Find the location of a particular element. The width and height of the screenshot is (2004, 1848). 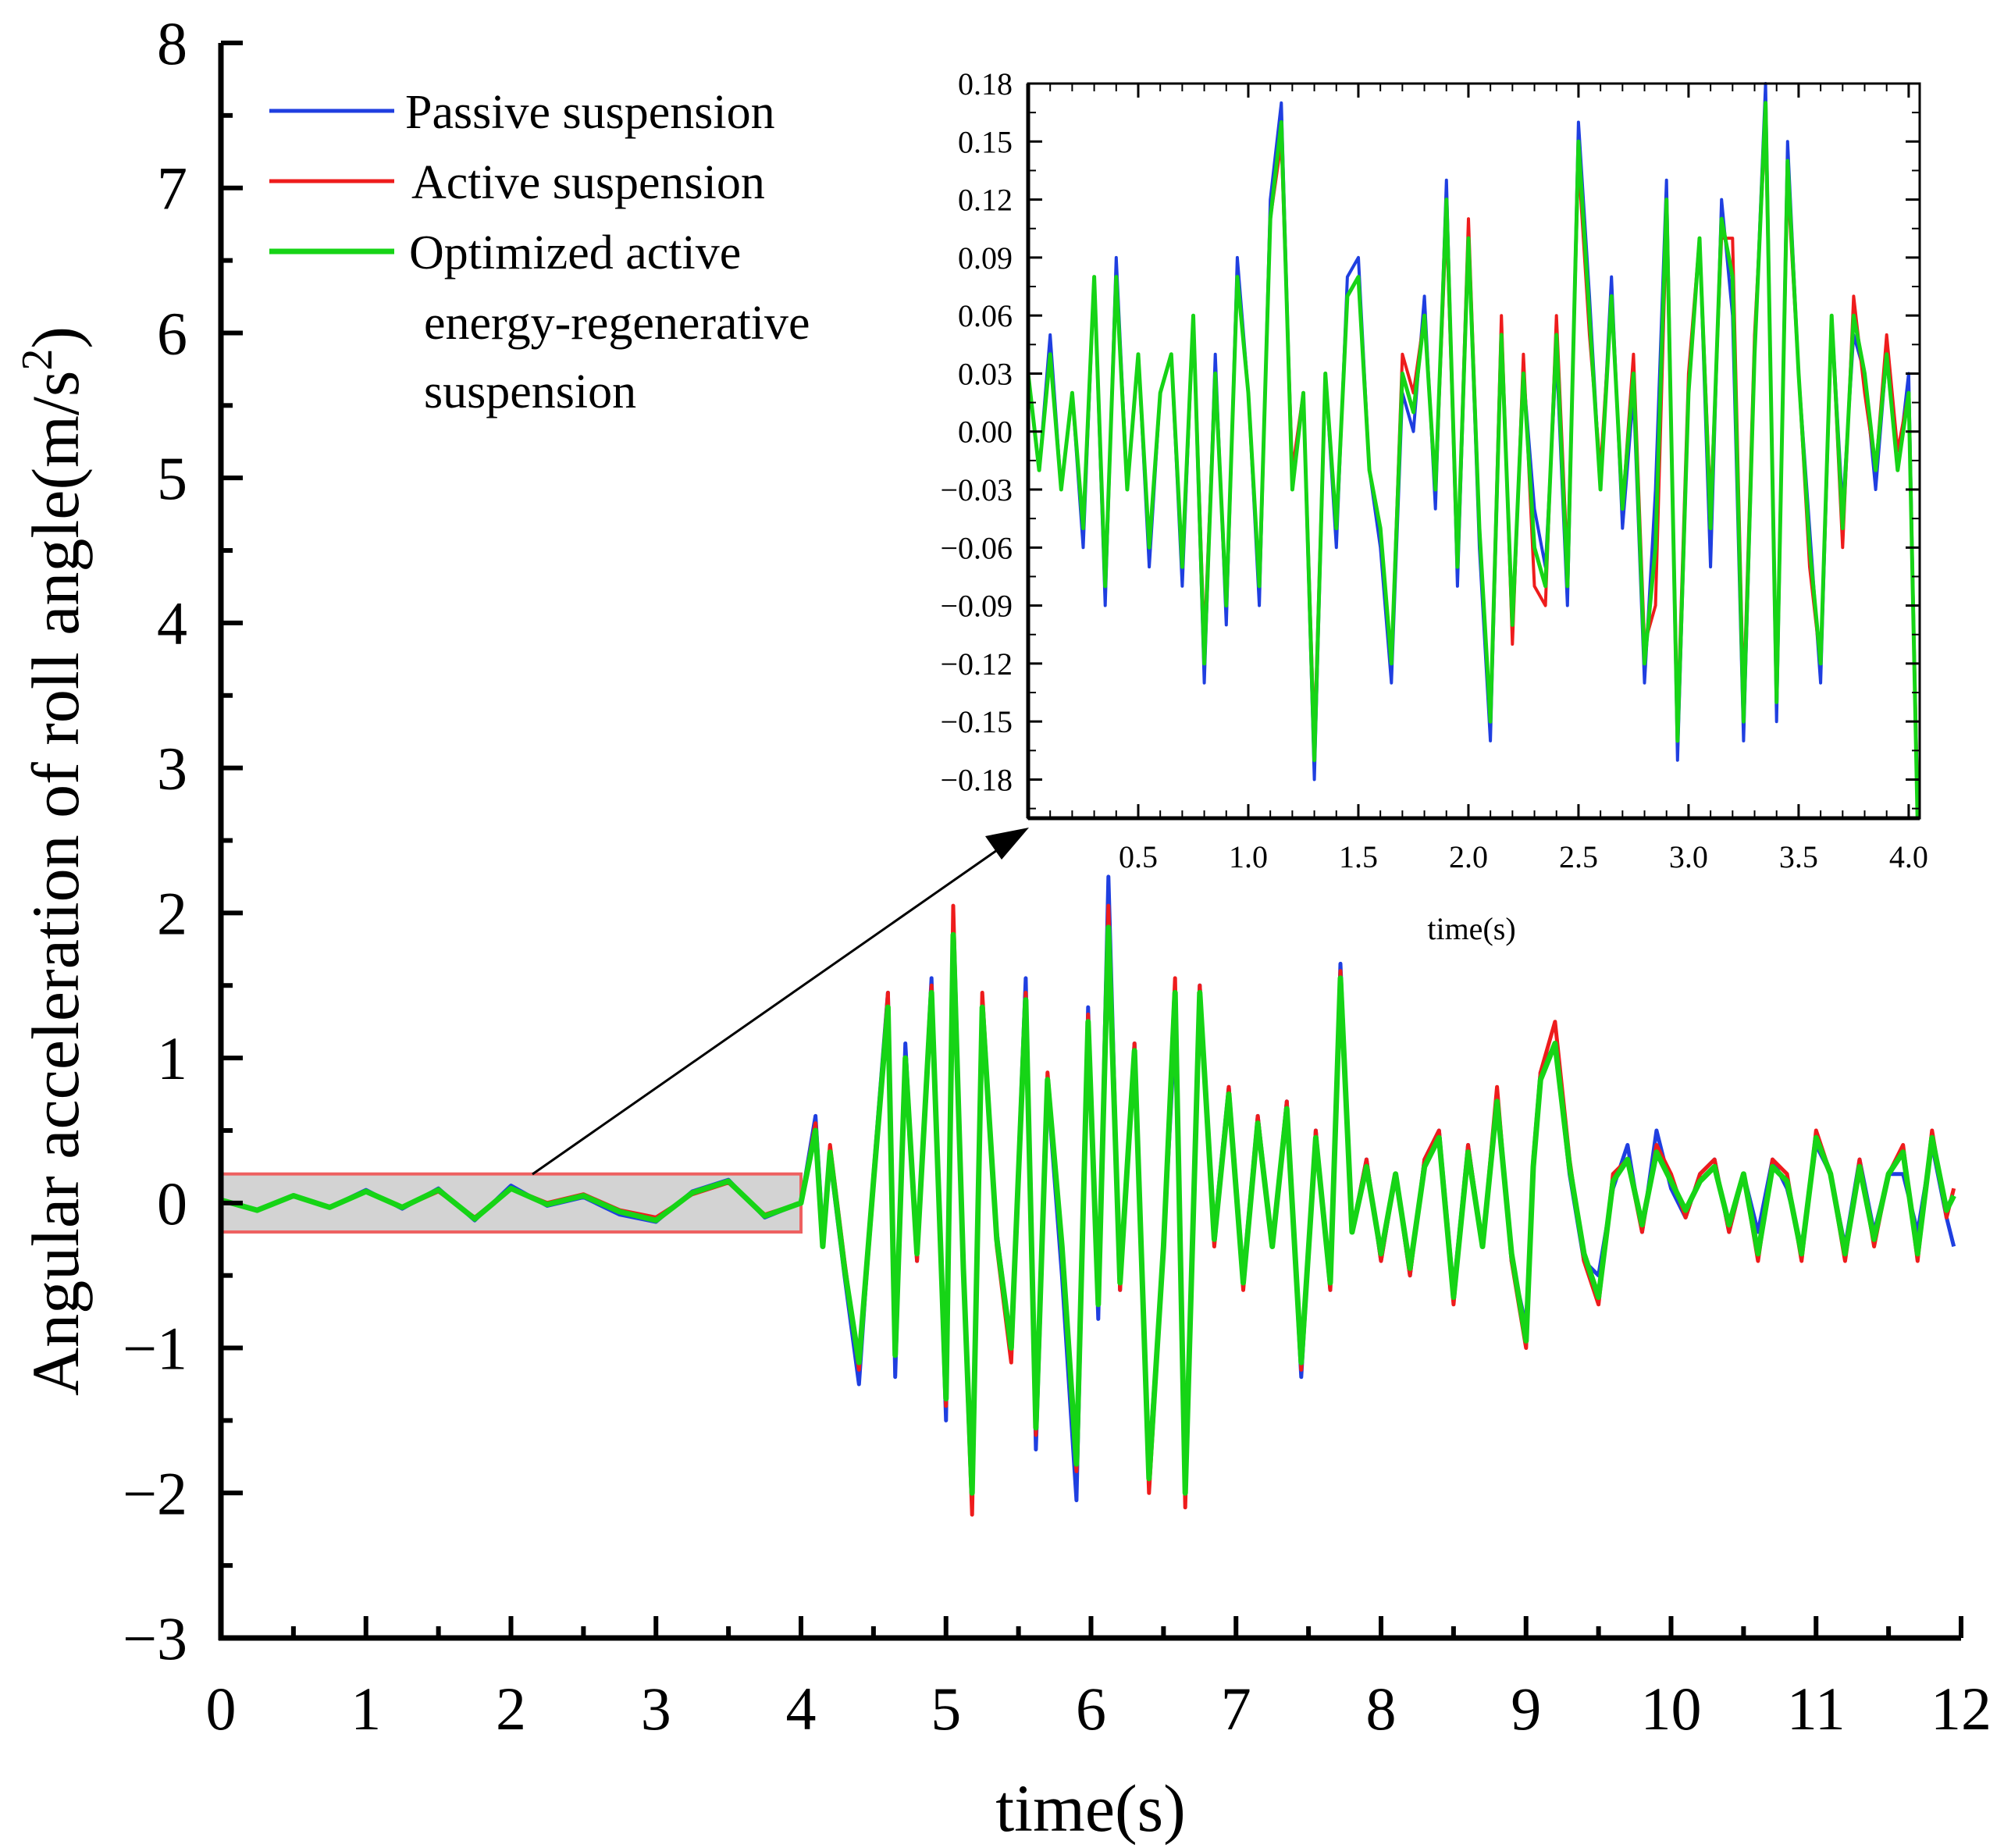

main-y-axis-title-superscript: 2 is located at coordinates (38, 360).